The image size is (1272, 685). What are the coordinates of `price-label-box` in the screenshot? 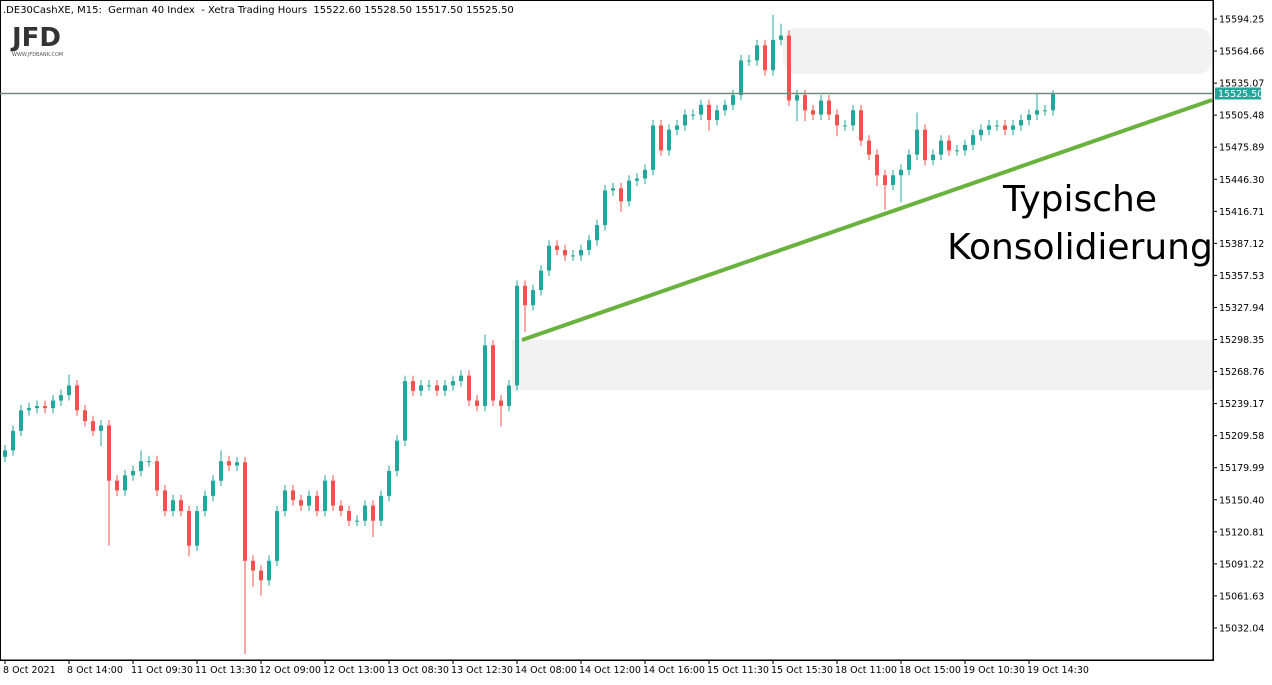 It's located at (1238, 93).